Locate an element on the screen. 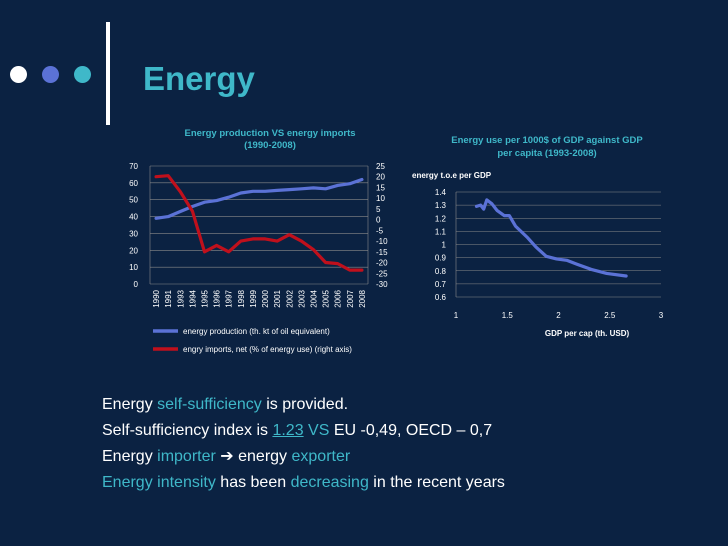 This screenshot has width=728, height=546. y-right-tick-label: -20 is located at coordinates (382, 263).